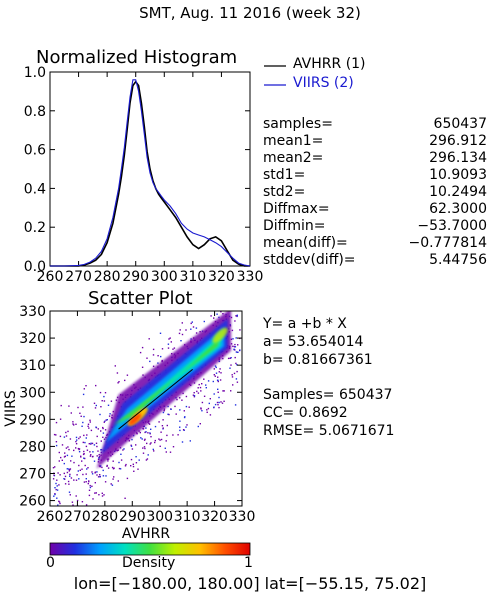 The image size is (500, 600). Describe the element at coordinates (50, 277) in the screenshot. I see `histogram-xtick-label: 260` at that location.